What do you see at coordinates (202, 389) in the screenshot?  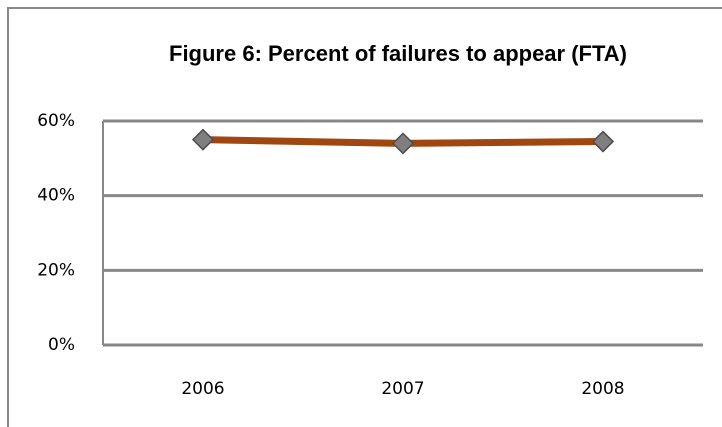 I see `x-tick-label: 2006` at bounding box center [202, 389].